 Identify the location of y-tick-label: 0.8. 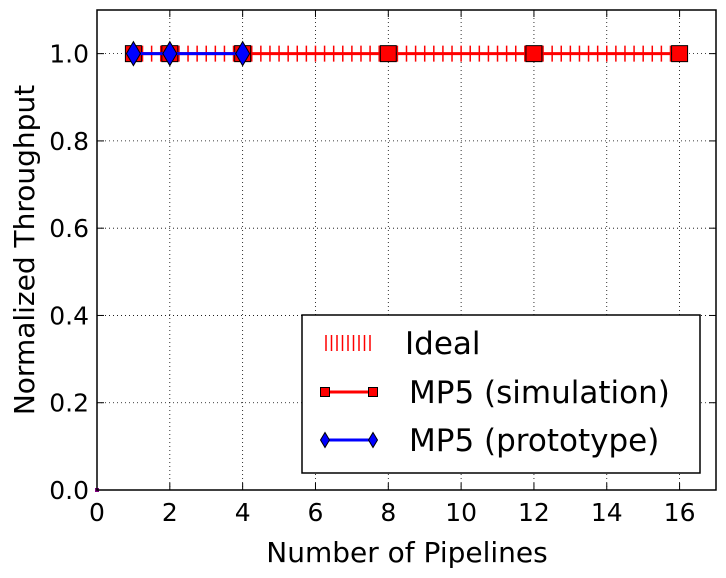
(69, 141).